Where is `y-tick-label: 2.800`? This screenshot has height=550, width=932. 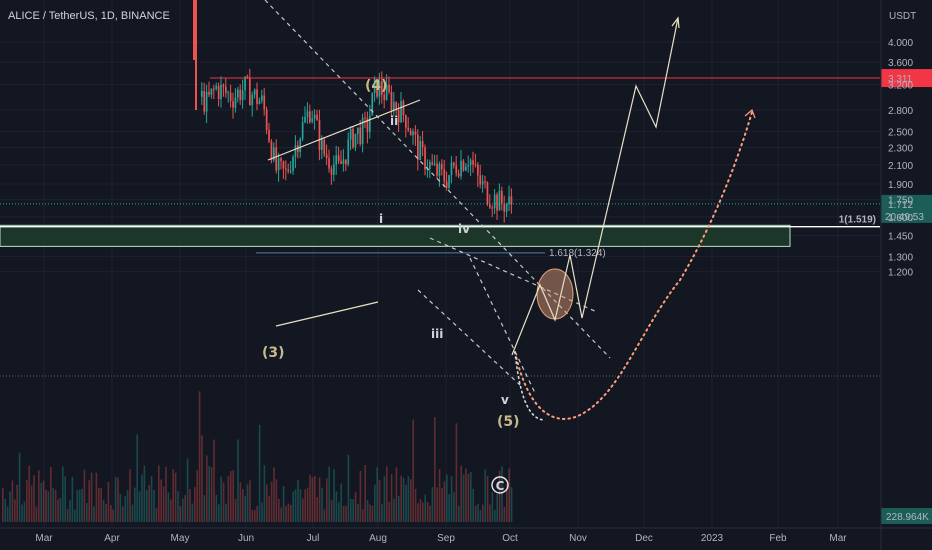
y-tick-label: 2.800 is located at coordinates (900, 111).